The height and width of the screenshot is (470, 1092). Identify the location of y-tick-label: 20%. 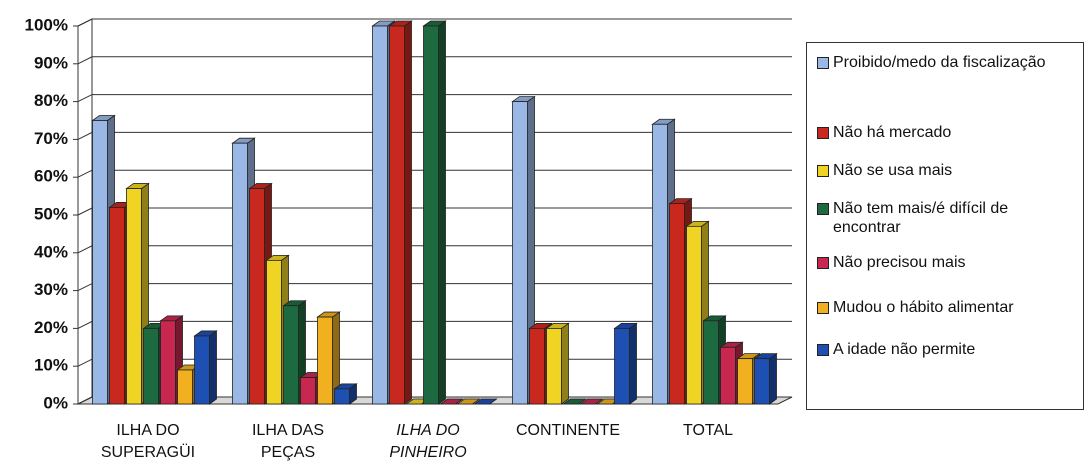
(51, 327).